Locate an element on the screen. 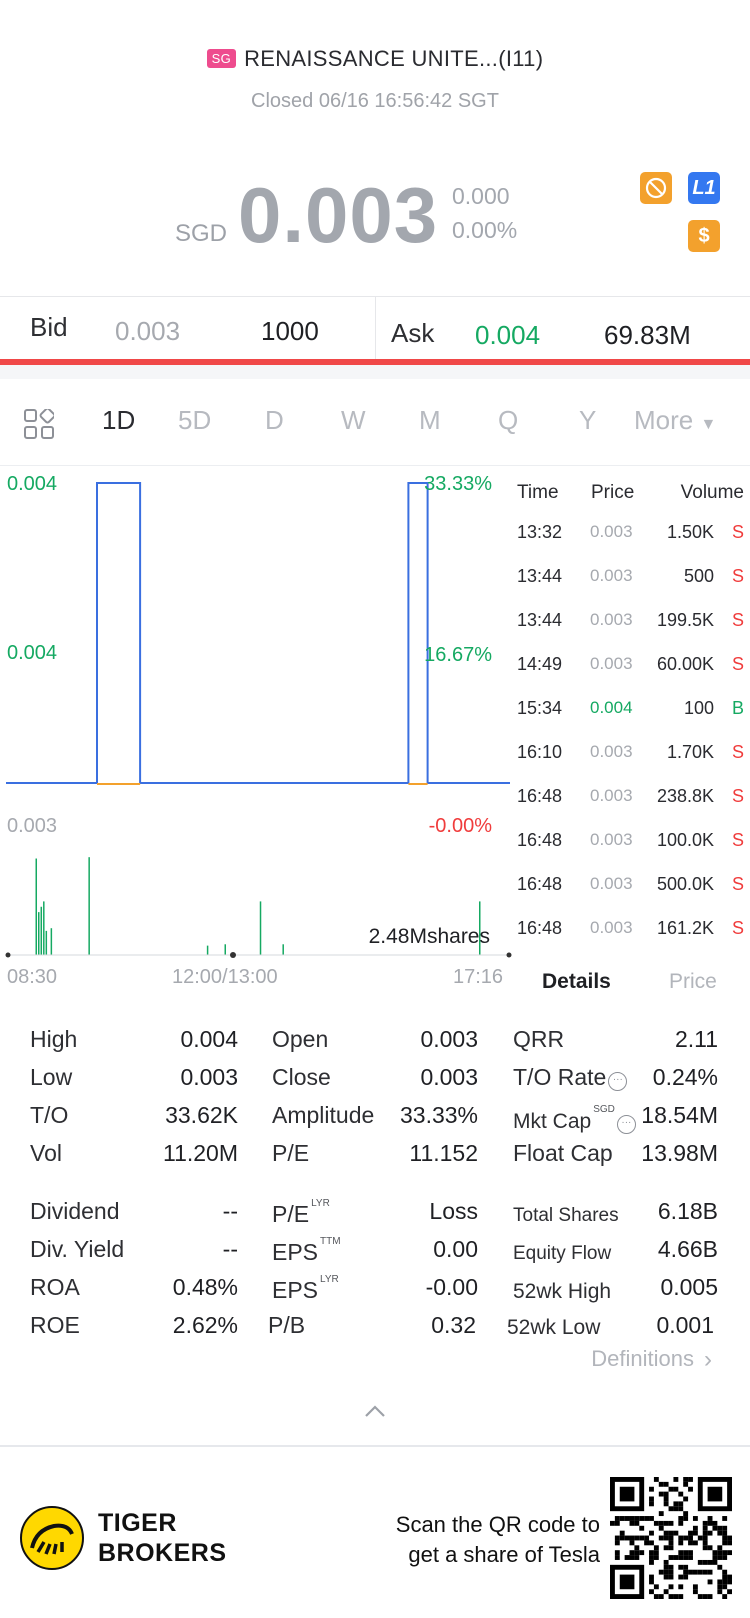 This screenshot has width=750, height=1618. trades-header-price: Price is located at coordinates (613, 492).